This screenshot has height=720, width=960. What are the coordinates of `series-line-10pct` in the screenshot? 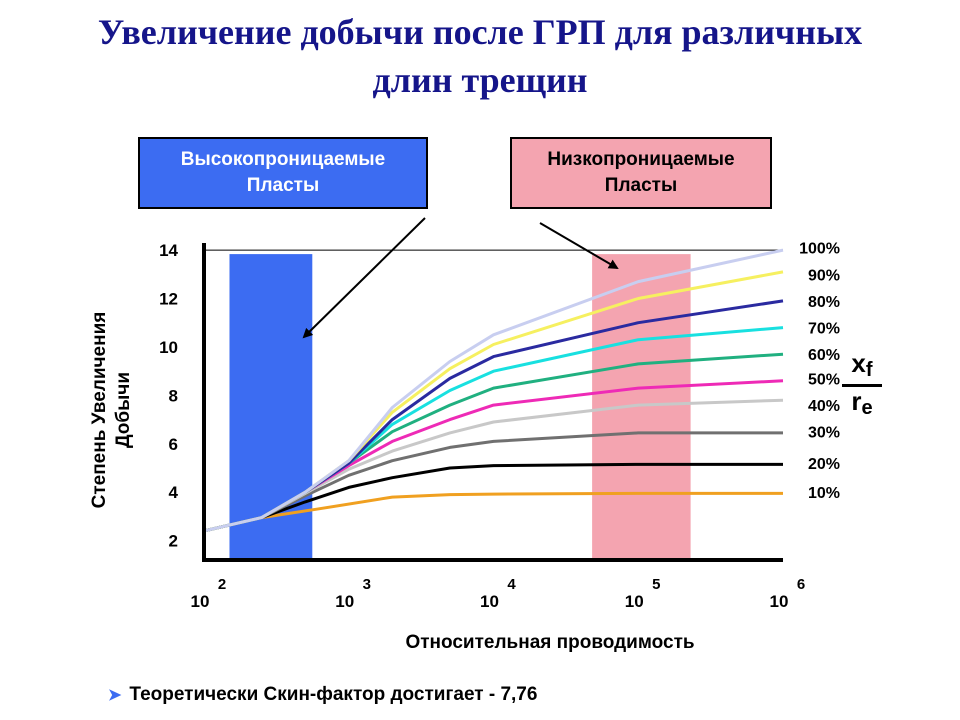 It's located at (493, 512).